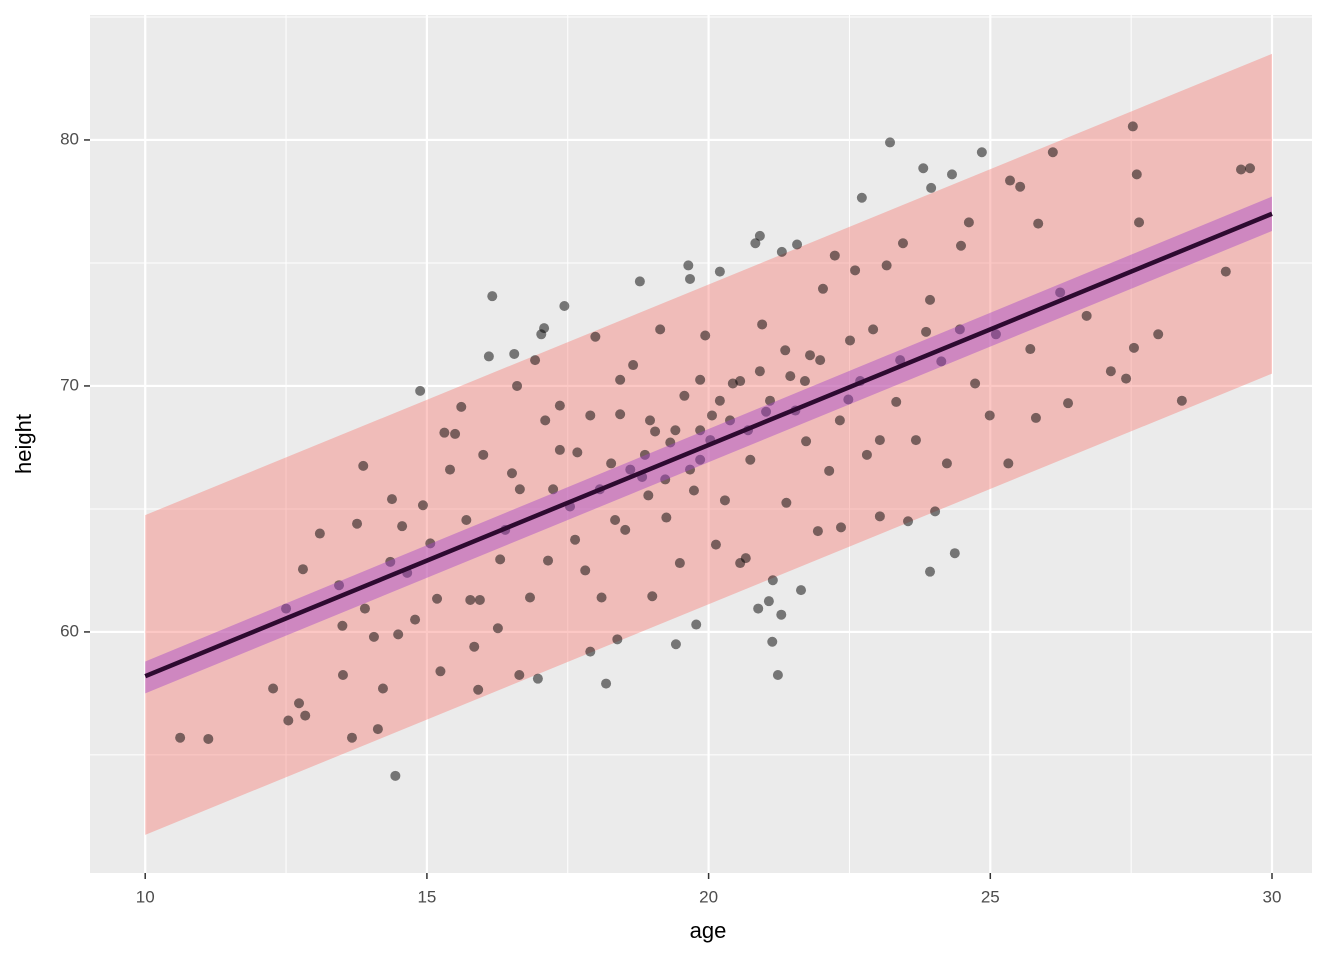  I want to click on y-axis-title: height, so click(23, 444).